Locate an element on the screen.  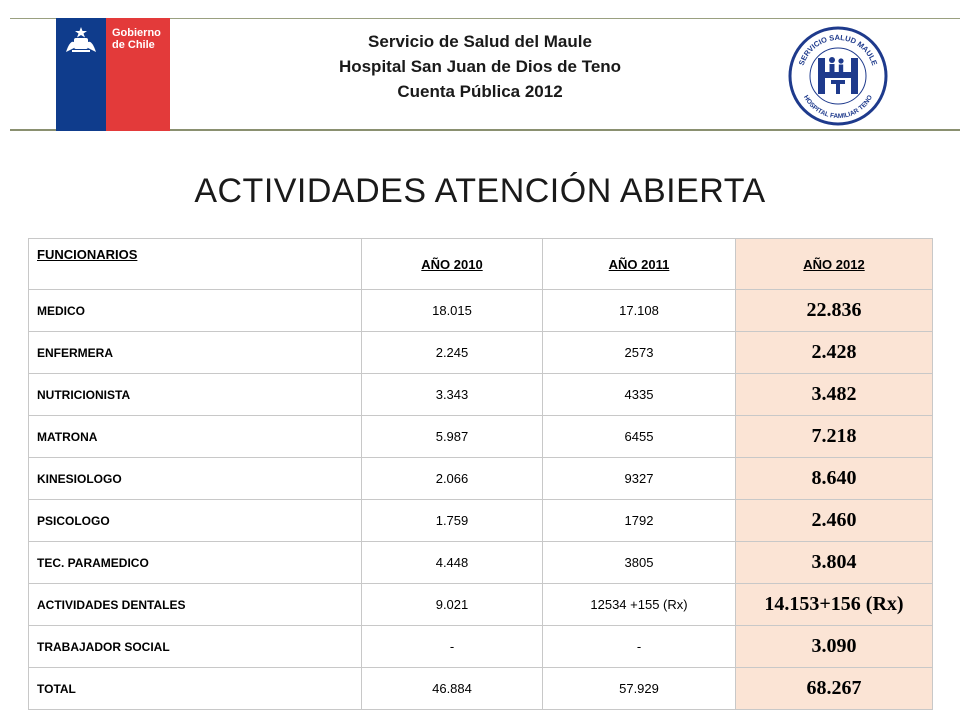
cell-2010: 46.884 is located at coordinates (452, 688).